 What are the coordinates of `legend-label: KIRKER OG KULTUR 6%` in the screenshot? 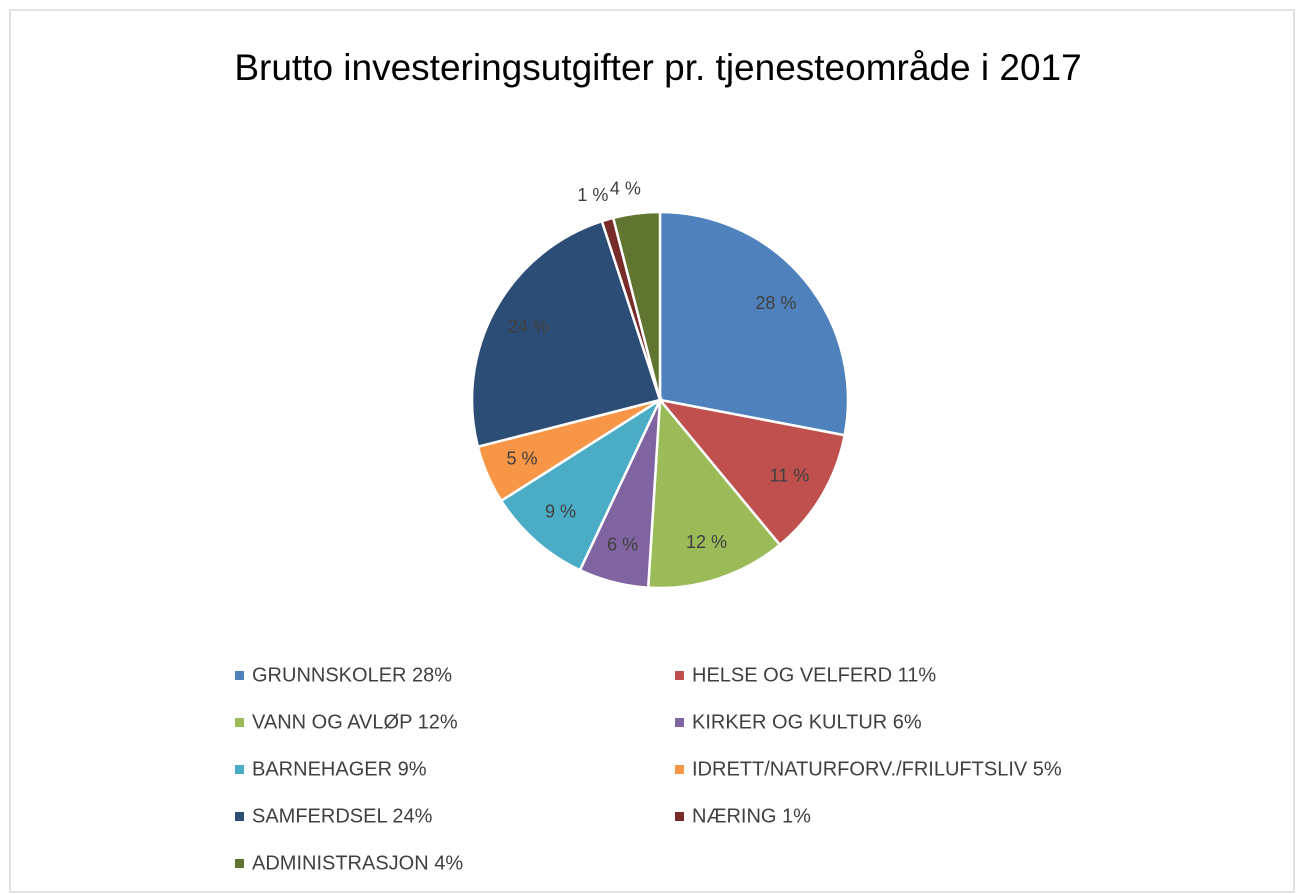 It's located at (807, 722).